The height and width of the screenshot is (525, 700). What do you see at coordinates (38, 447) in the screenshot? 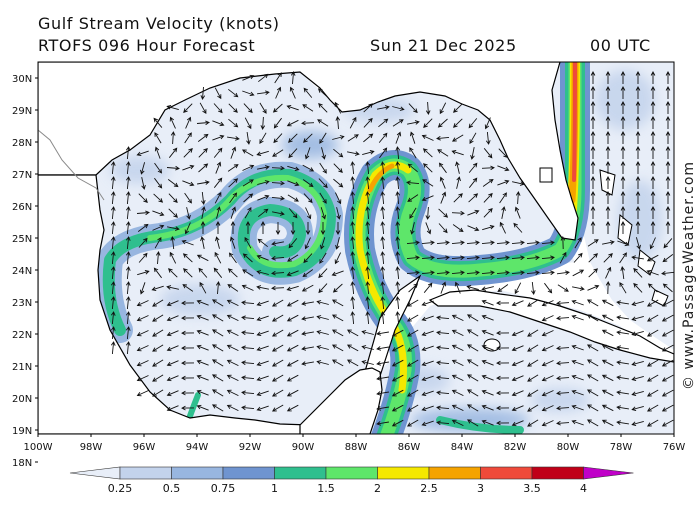
I see `lon-label: 100W` at bounding box center [38, 447].